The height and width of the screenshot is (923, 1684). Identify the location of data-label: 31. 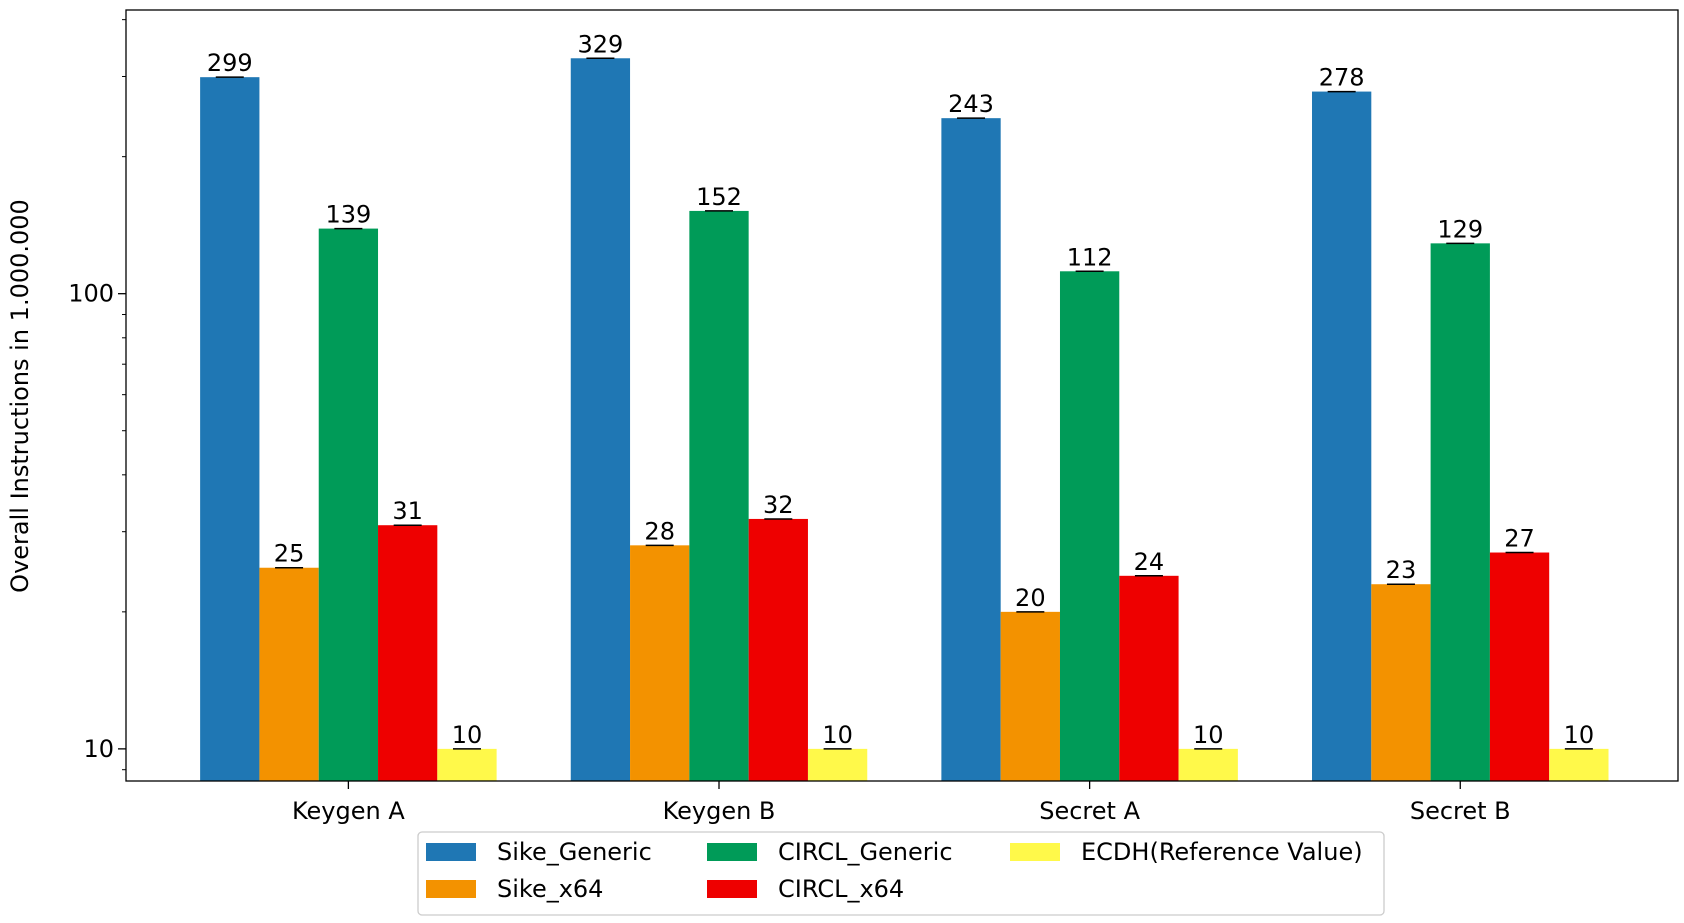
(407, 511).